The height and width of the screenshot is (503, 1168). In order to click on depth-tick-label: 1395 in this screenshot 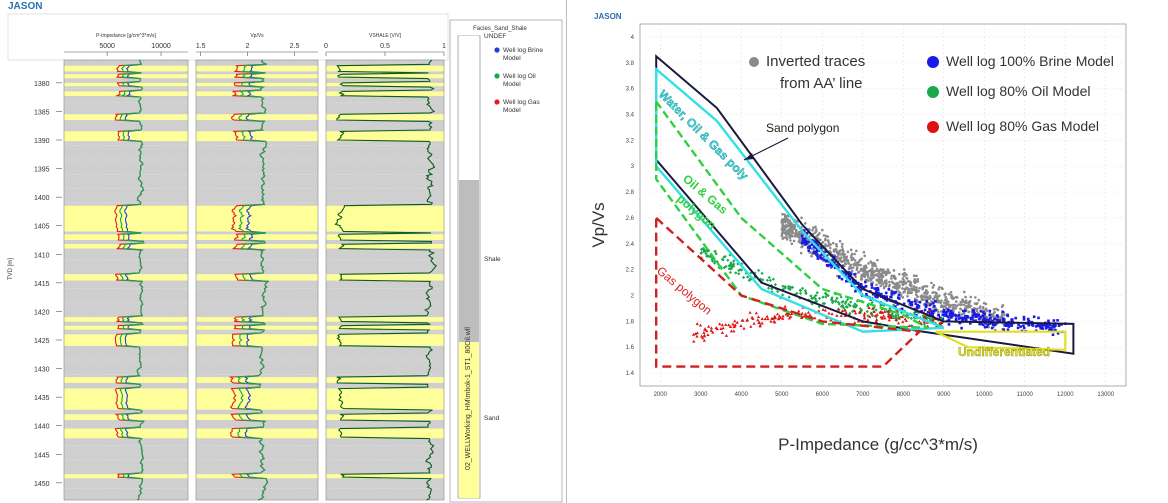, I will do `click(42, 170)`.